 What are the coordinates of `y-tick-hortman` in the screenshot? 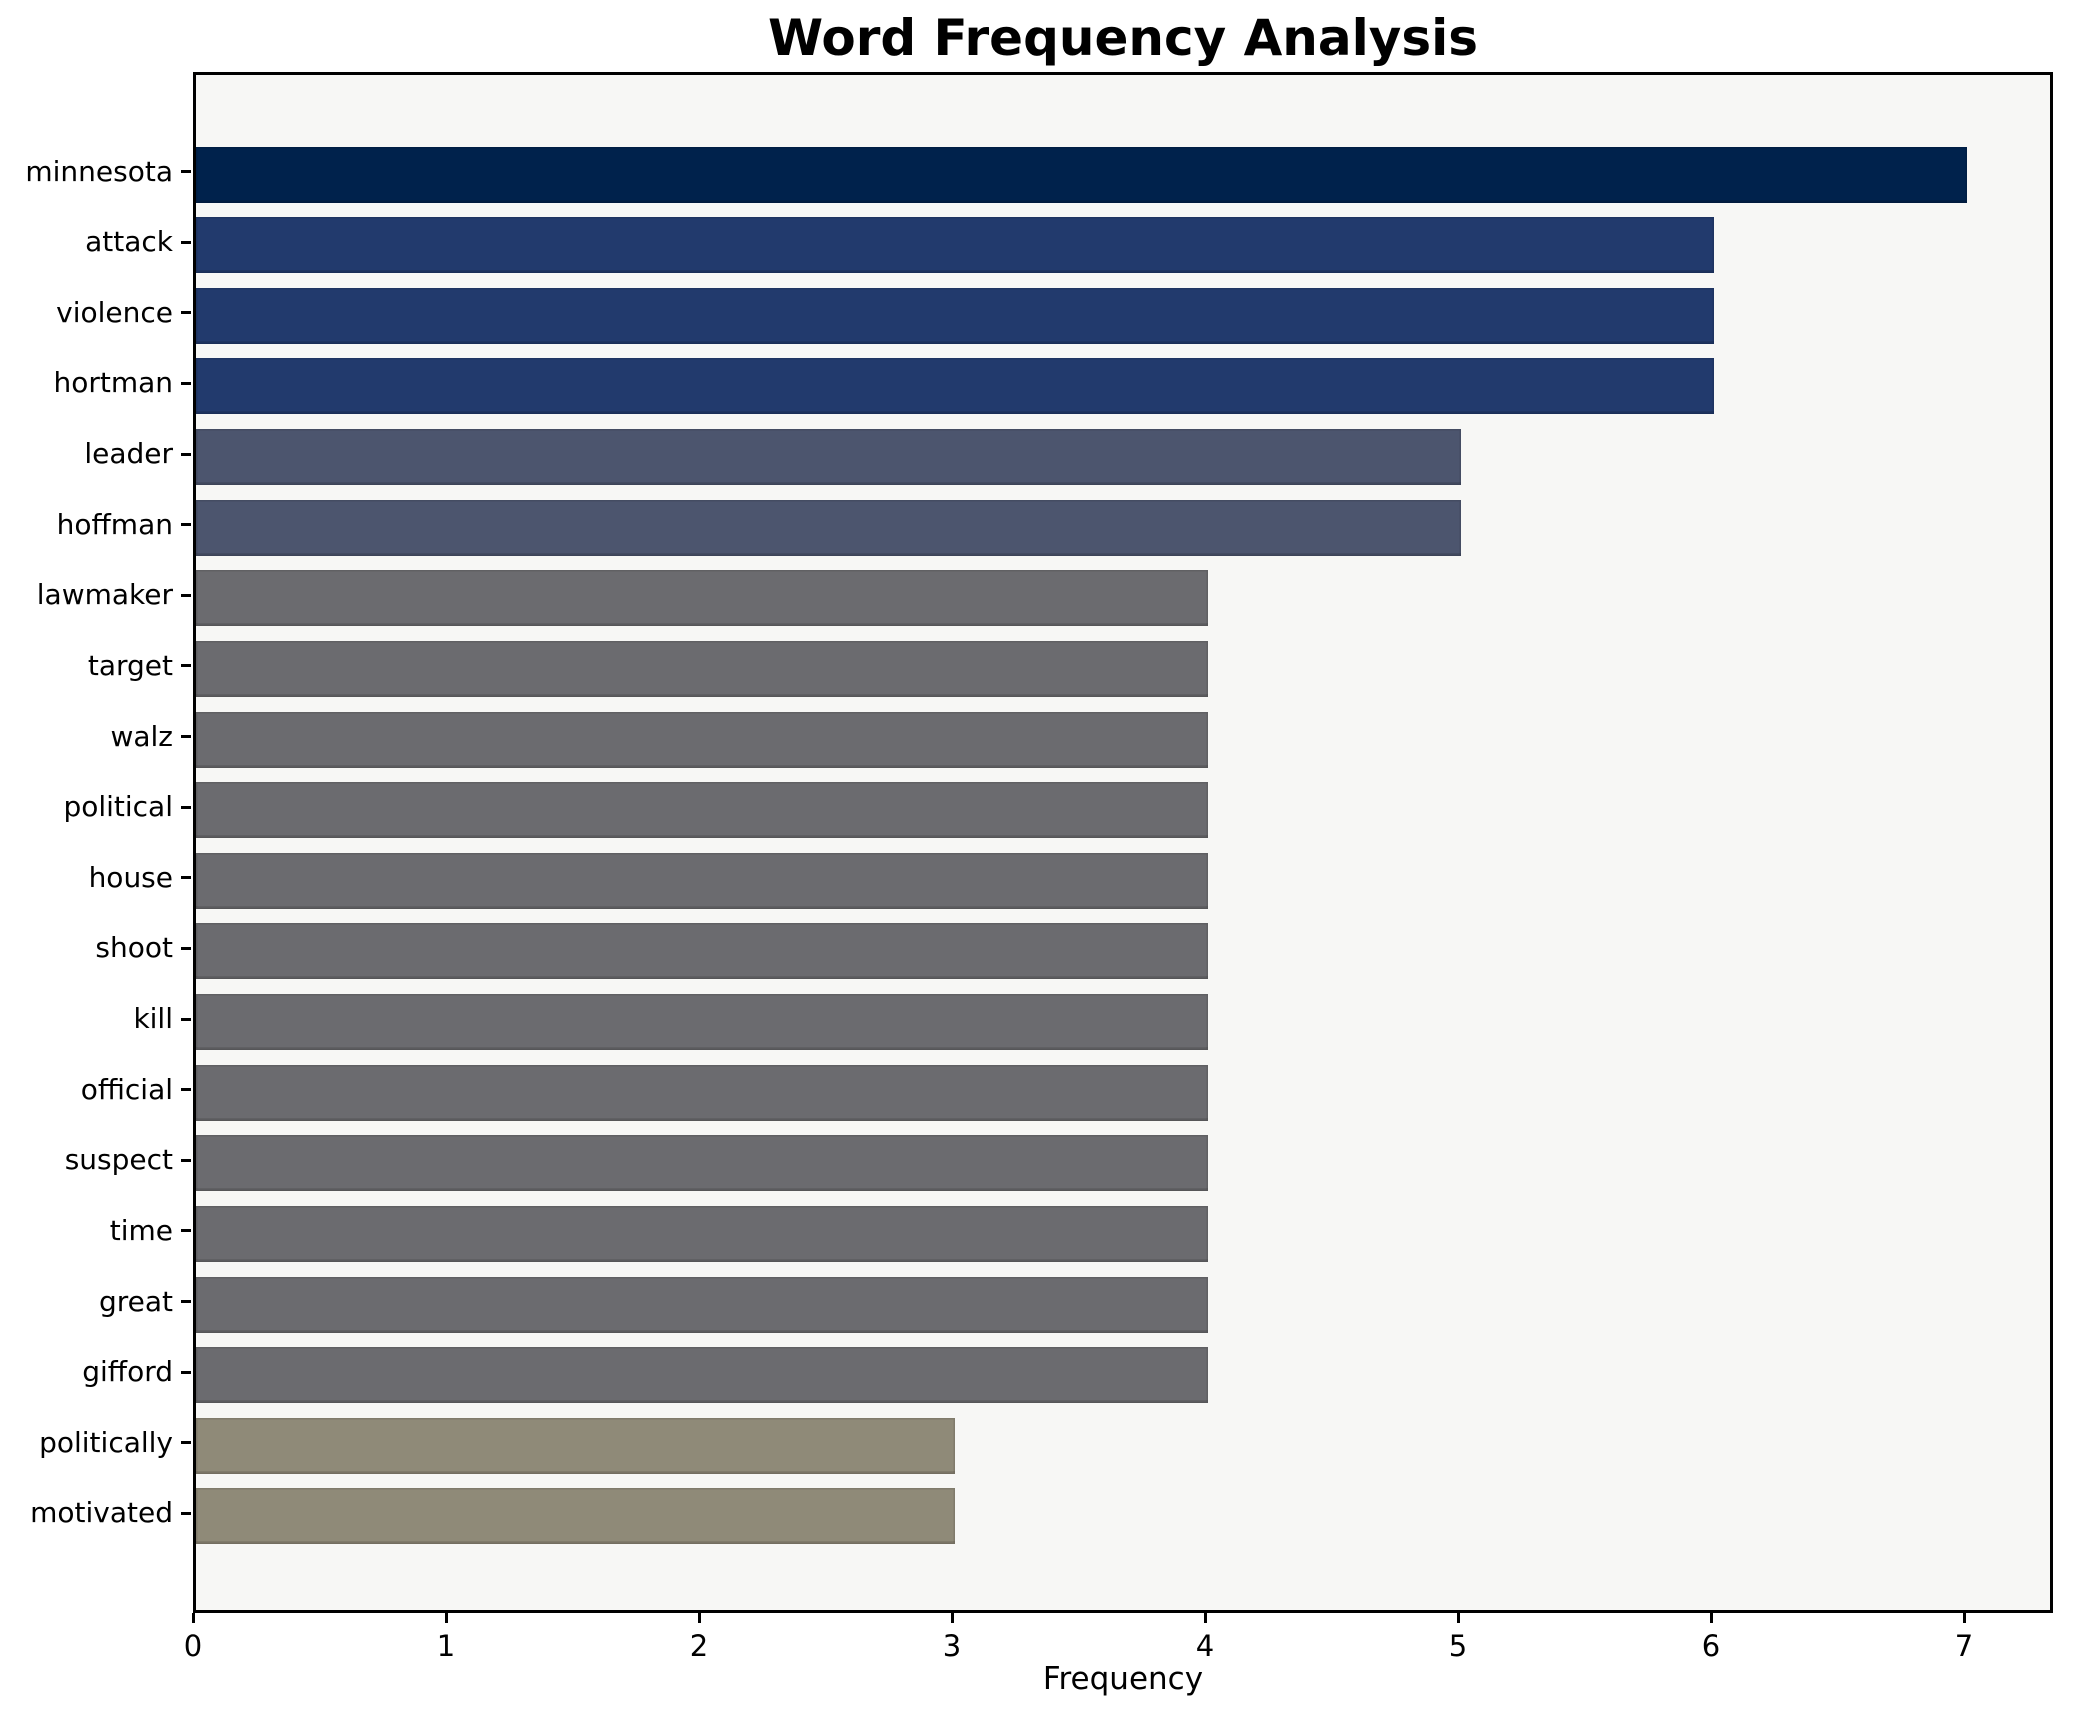 It's located at (186, 383).